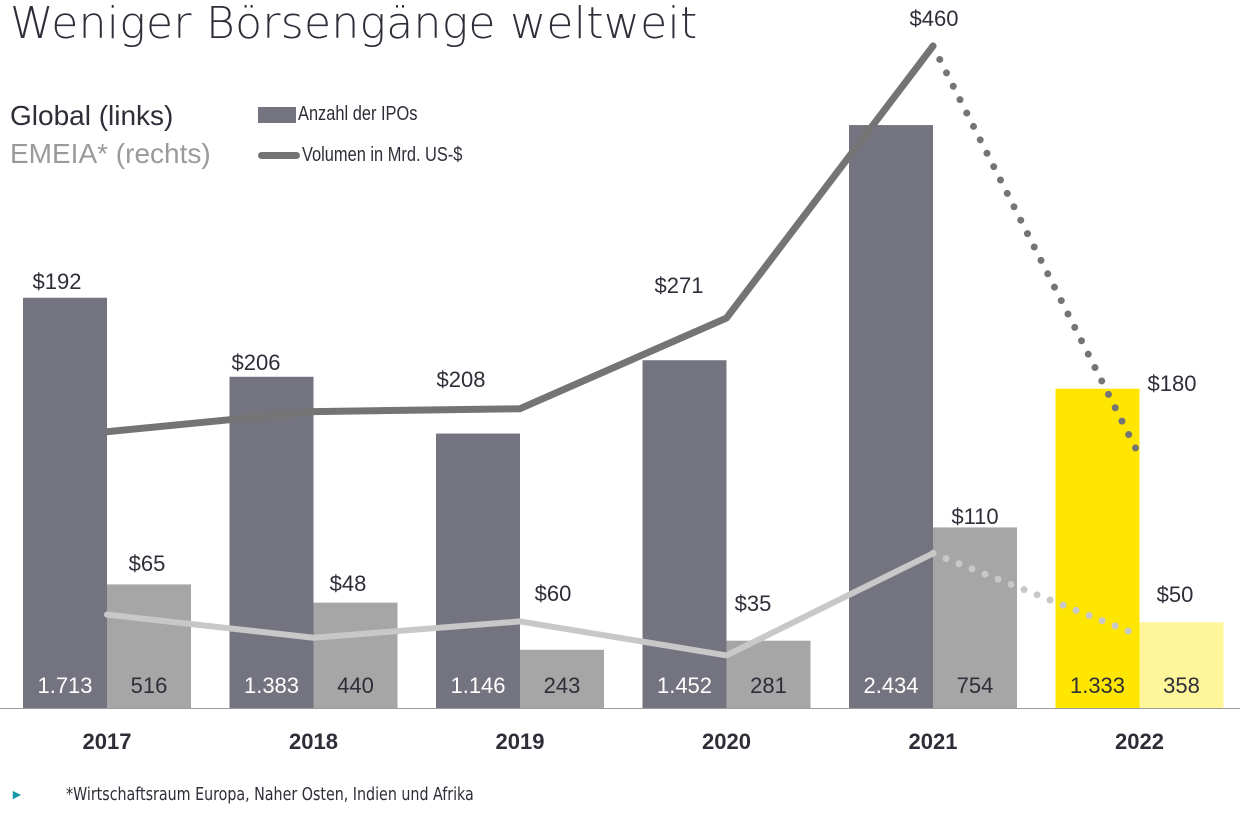 This screenshot has height=815, width=1240. I want to click on legend-bar-swatch, so click(277, 114).